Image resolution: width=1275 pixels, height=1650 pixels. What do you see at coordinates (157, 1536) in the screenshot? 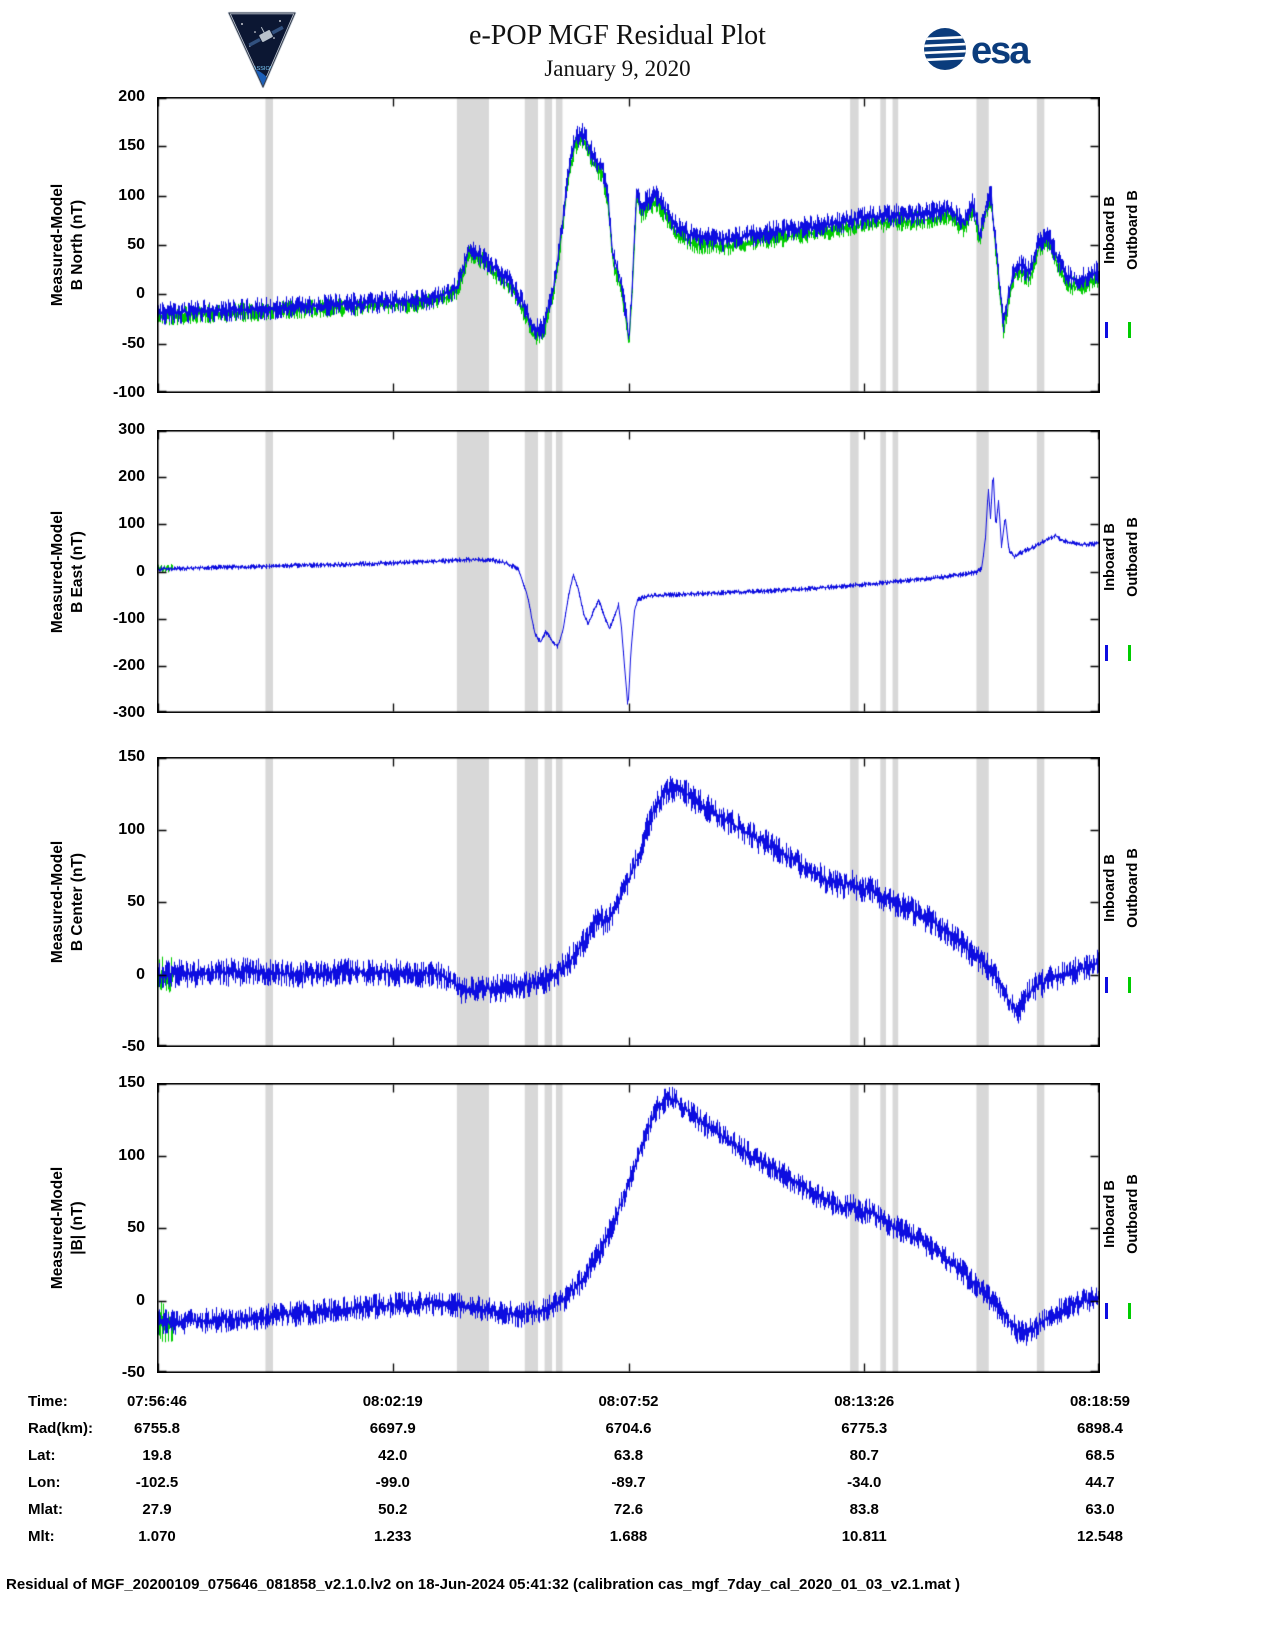
I see `ephemeris-value: 1.070` at bounding box center [157, 1536].